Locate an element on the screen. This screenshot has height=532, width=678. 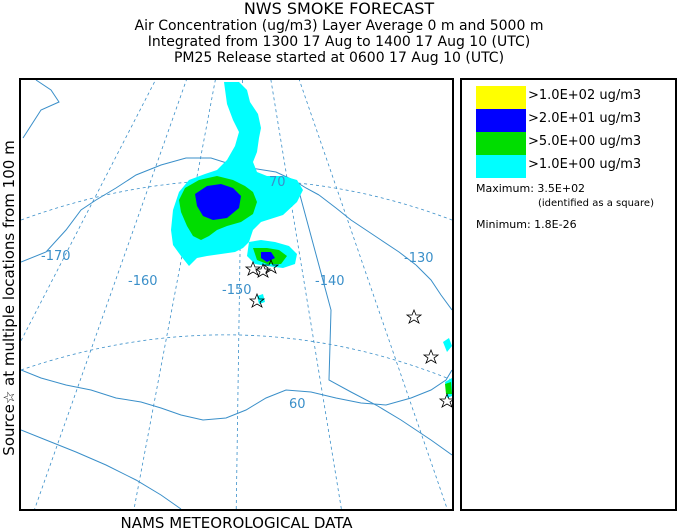
legend-label: >2.0E+01 ug/m3 is located at coordinates (585, 118).